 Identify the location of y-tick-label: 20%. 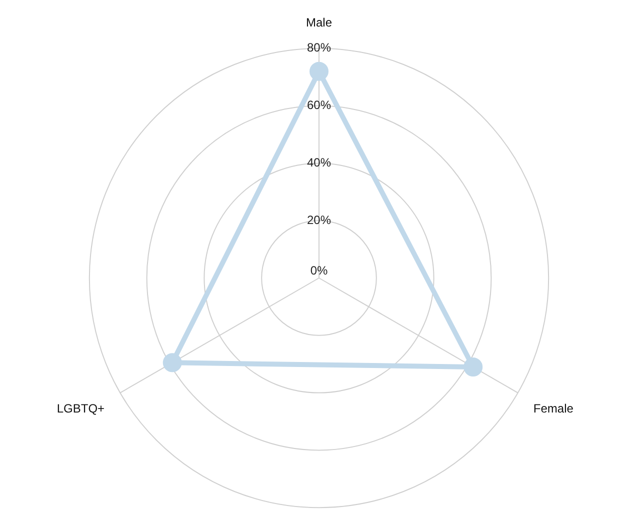
(319, 219).